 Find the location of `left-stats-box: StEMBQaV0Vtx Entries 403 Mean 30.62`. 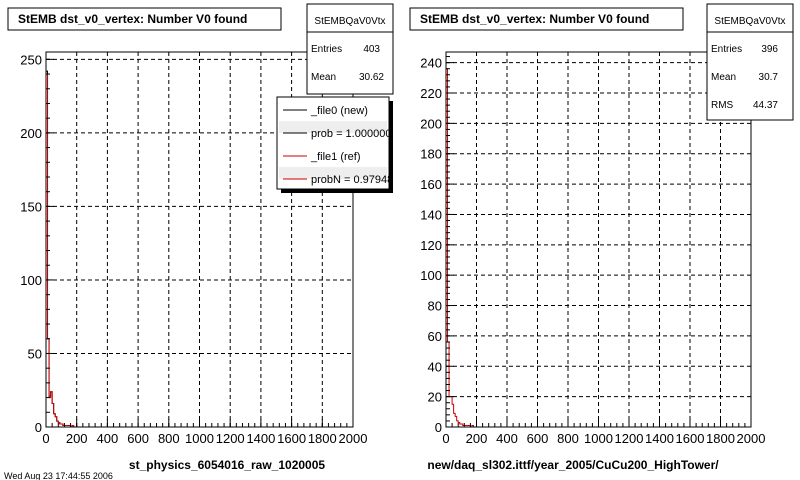

left-stats-box: StEMBQaV0Vtx Entries 403 Mean 30.62 is located at coordinates (350, 49).